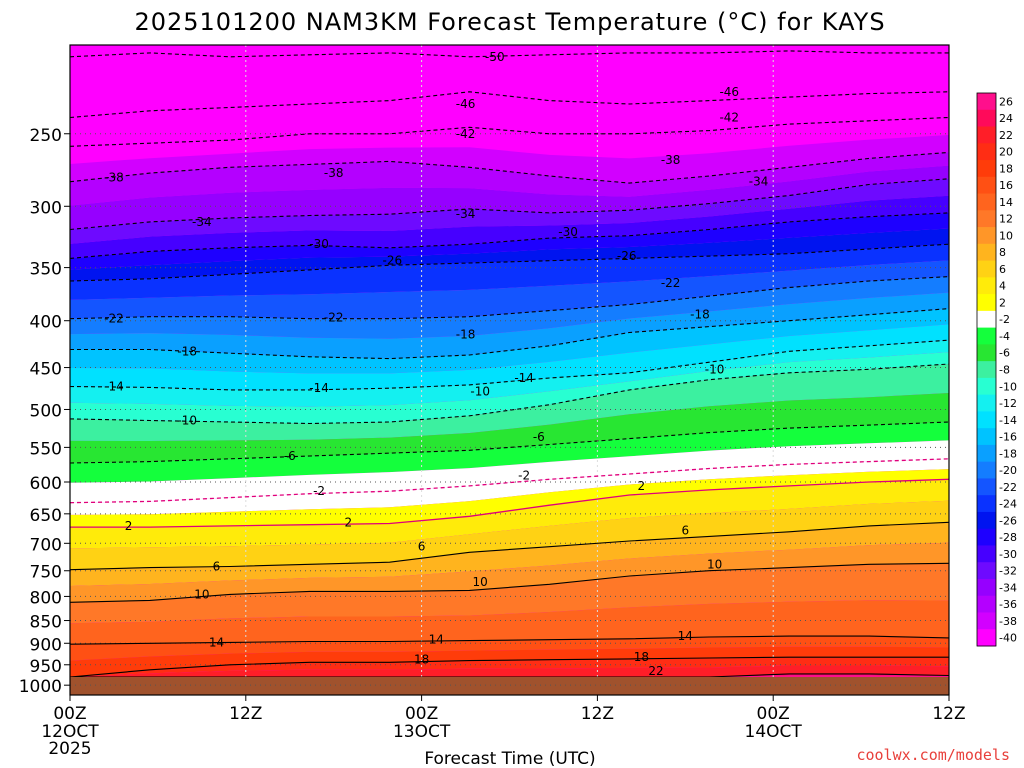 The width and height of the screenshot is (1024, 768). What do you see at coordinates (1006, 152) in the screenshot?
I see `colorbar-label: 20` at bounding box center [1006, 152].